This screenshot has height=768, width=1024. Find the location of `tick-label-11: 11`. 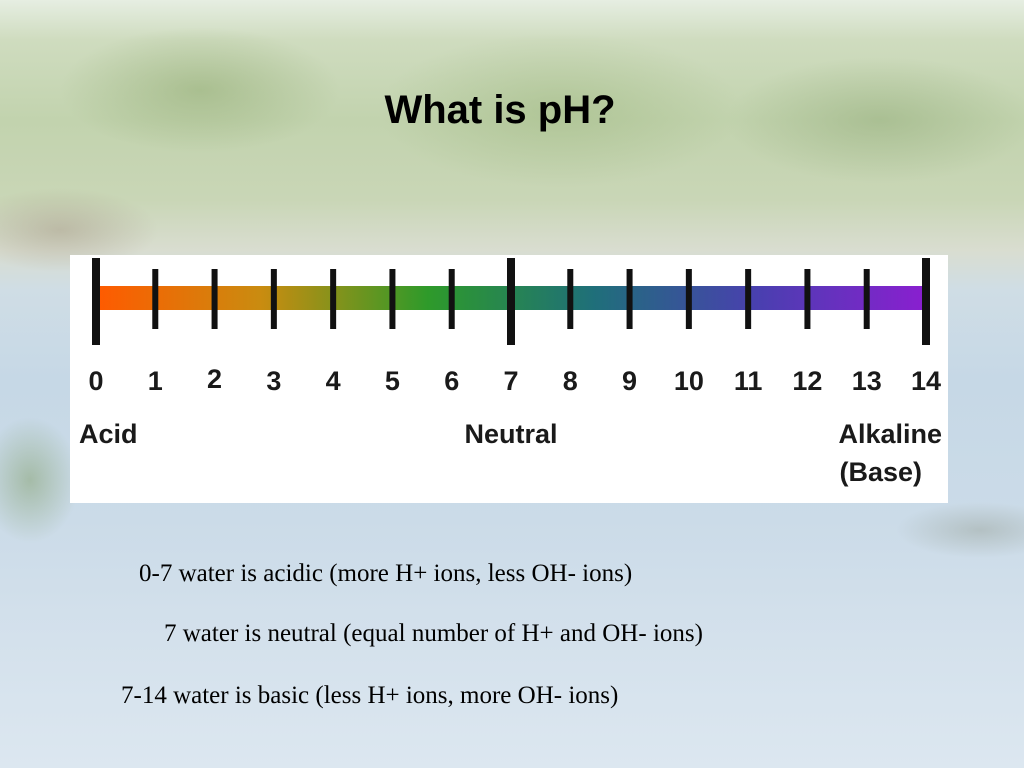

tick-label-11: 11 is located at coordinates (748, 381).